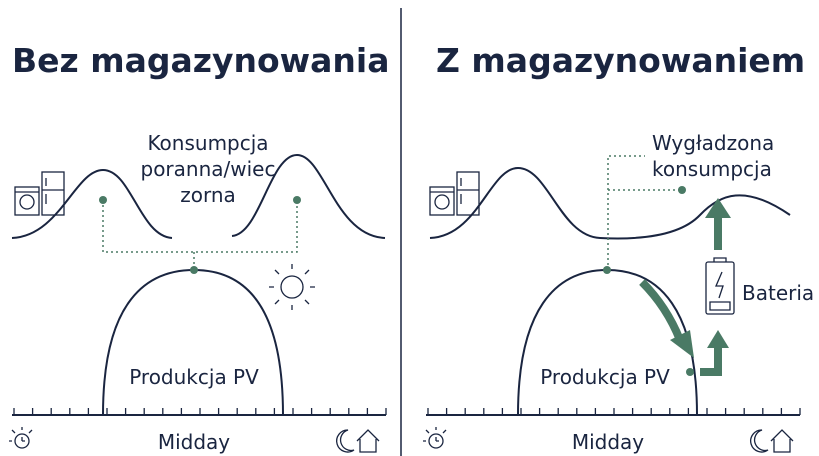 The width and height of the screenshot is (819, 456). Describe the element at coordinates (720, 286) in the screenshot. I see `battery-icon` at that location.